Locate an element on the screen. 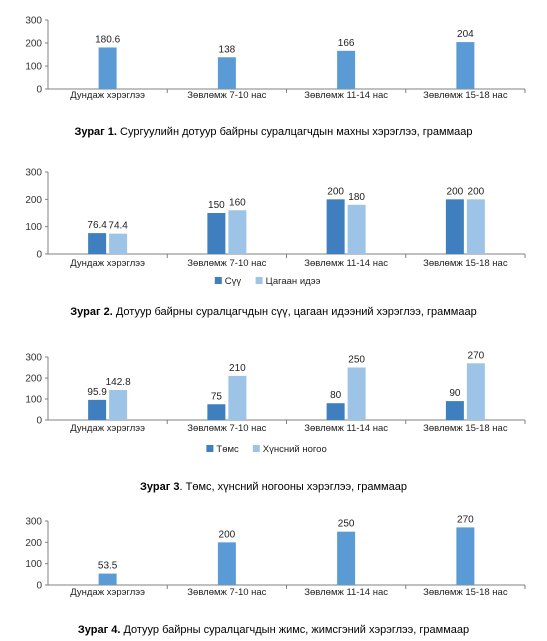  chart-3-x-tick-label: Дундаж хэрэглээ is located at coordinates (107, 428).